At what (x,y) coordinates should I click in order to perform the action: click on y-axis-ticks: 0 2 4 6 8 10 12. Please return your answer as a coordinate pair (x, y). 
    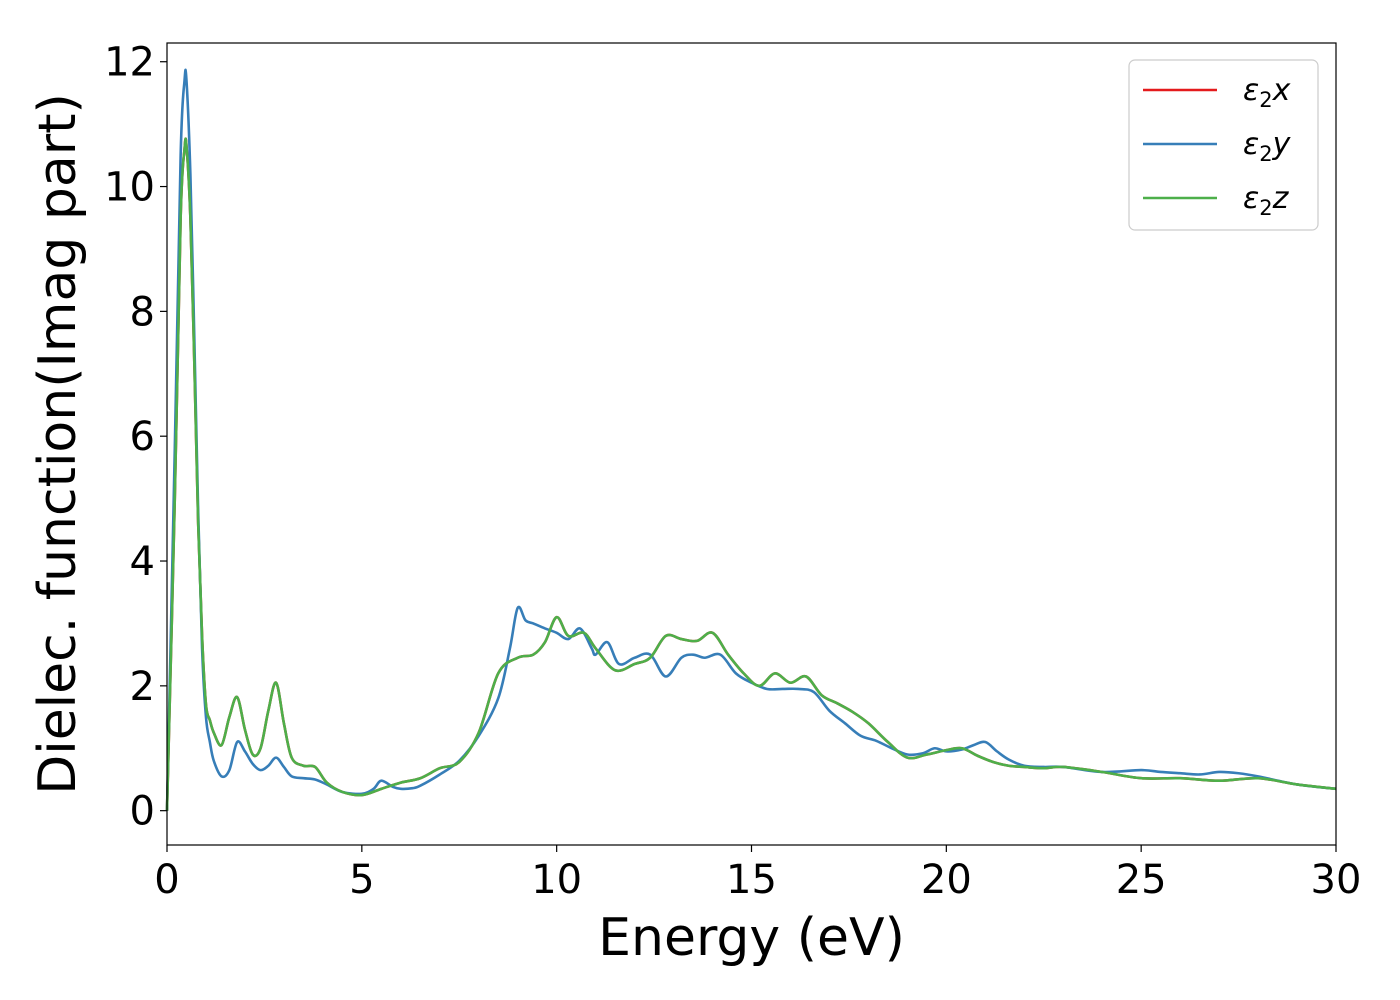
    Looking at the image, I should click on (135, 437).